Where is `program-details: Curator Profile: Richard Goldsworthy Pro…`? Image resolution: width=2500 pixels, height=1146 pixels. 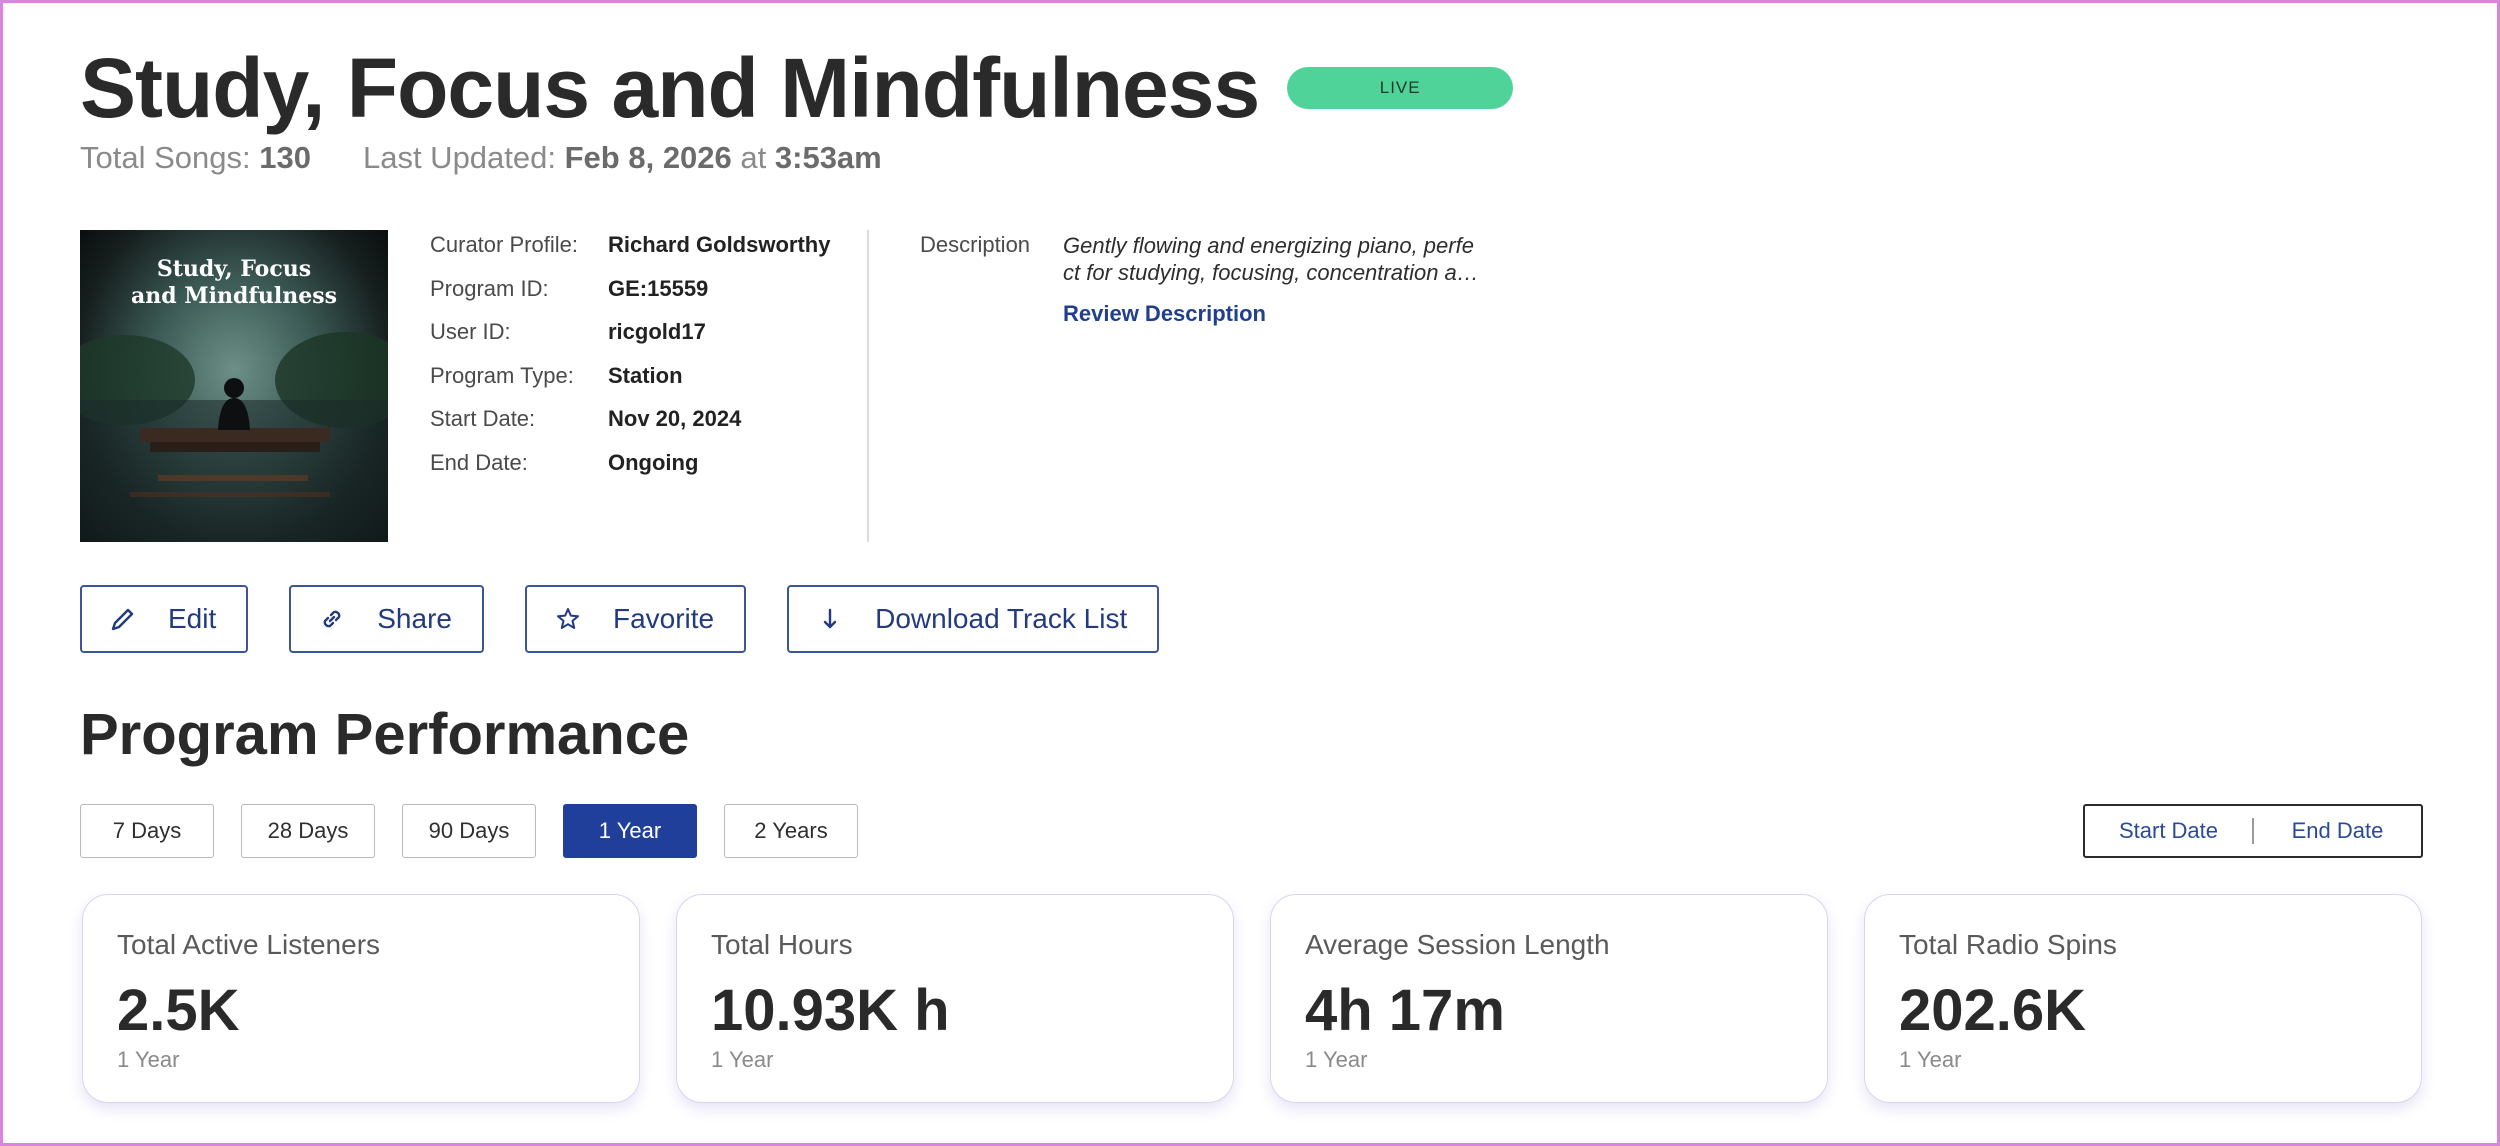
program-details: Curator Profile: Richard Goldsworthy Pro… is located at coordinates (630, 362).